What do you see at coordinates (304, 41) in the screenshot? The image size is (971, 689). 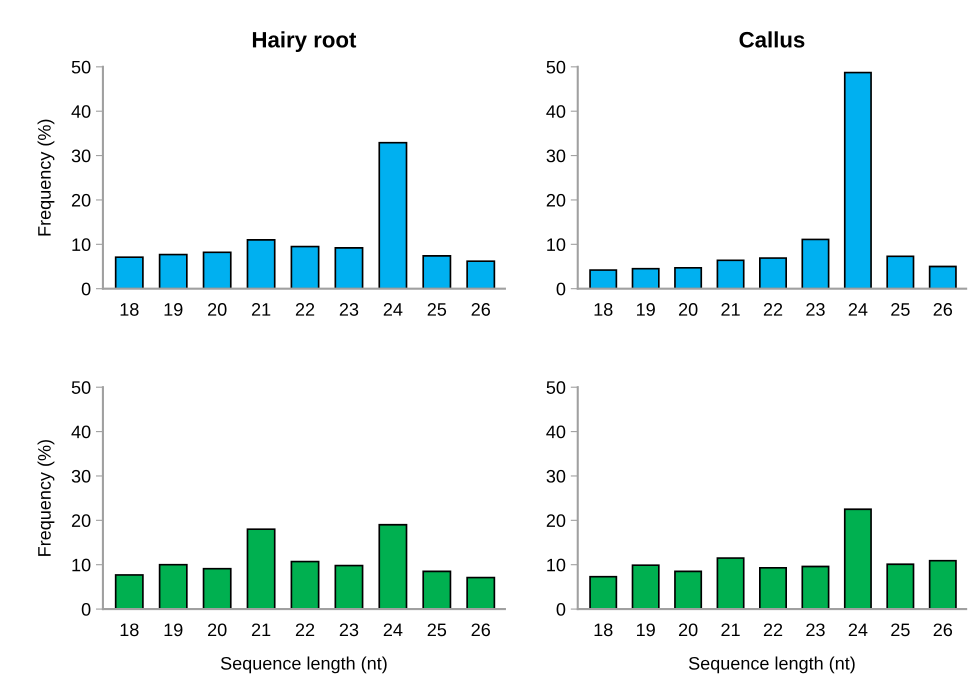 I see `chart-title: Hairy root` at bounding box center [304, 41].